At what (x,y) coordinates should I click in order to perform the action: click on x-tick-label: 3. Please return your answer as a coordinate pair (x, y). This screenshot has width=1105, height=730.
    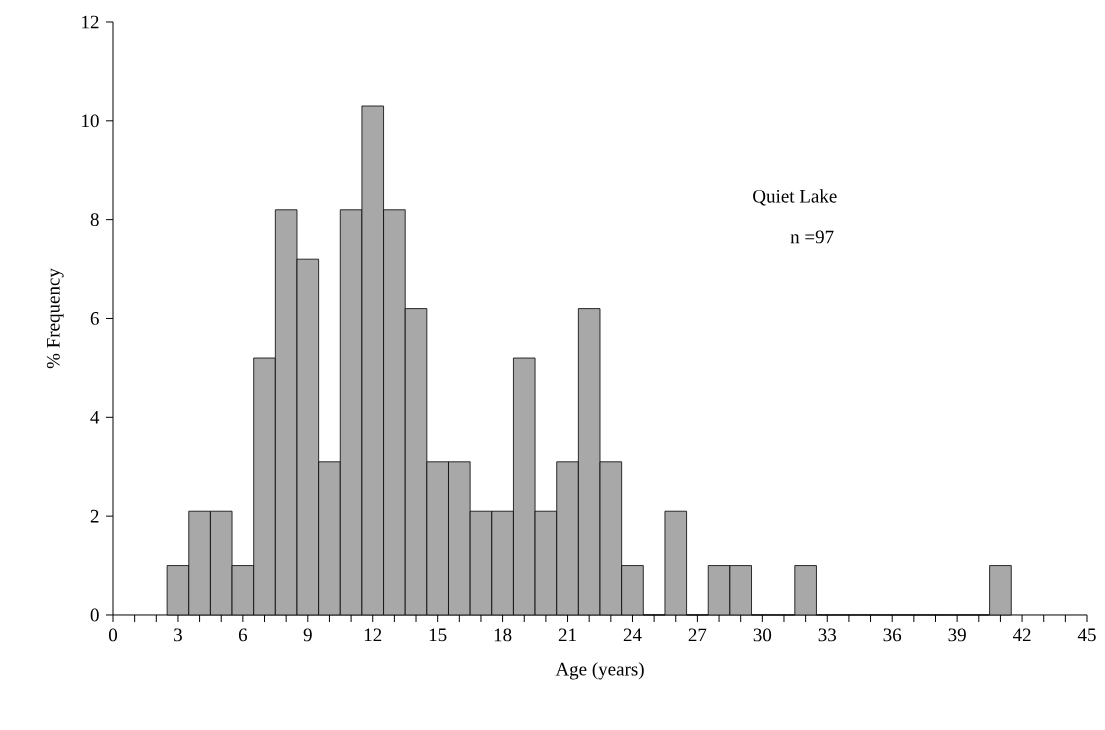
    Looking at the image, I should click on (178, 635).